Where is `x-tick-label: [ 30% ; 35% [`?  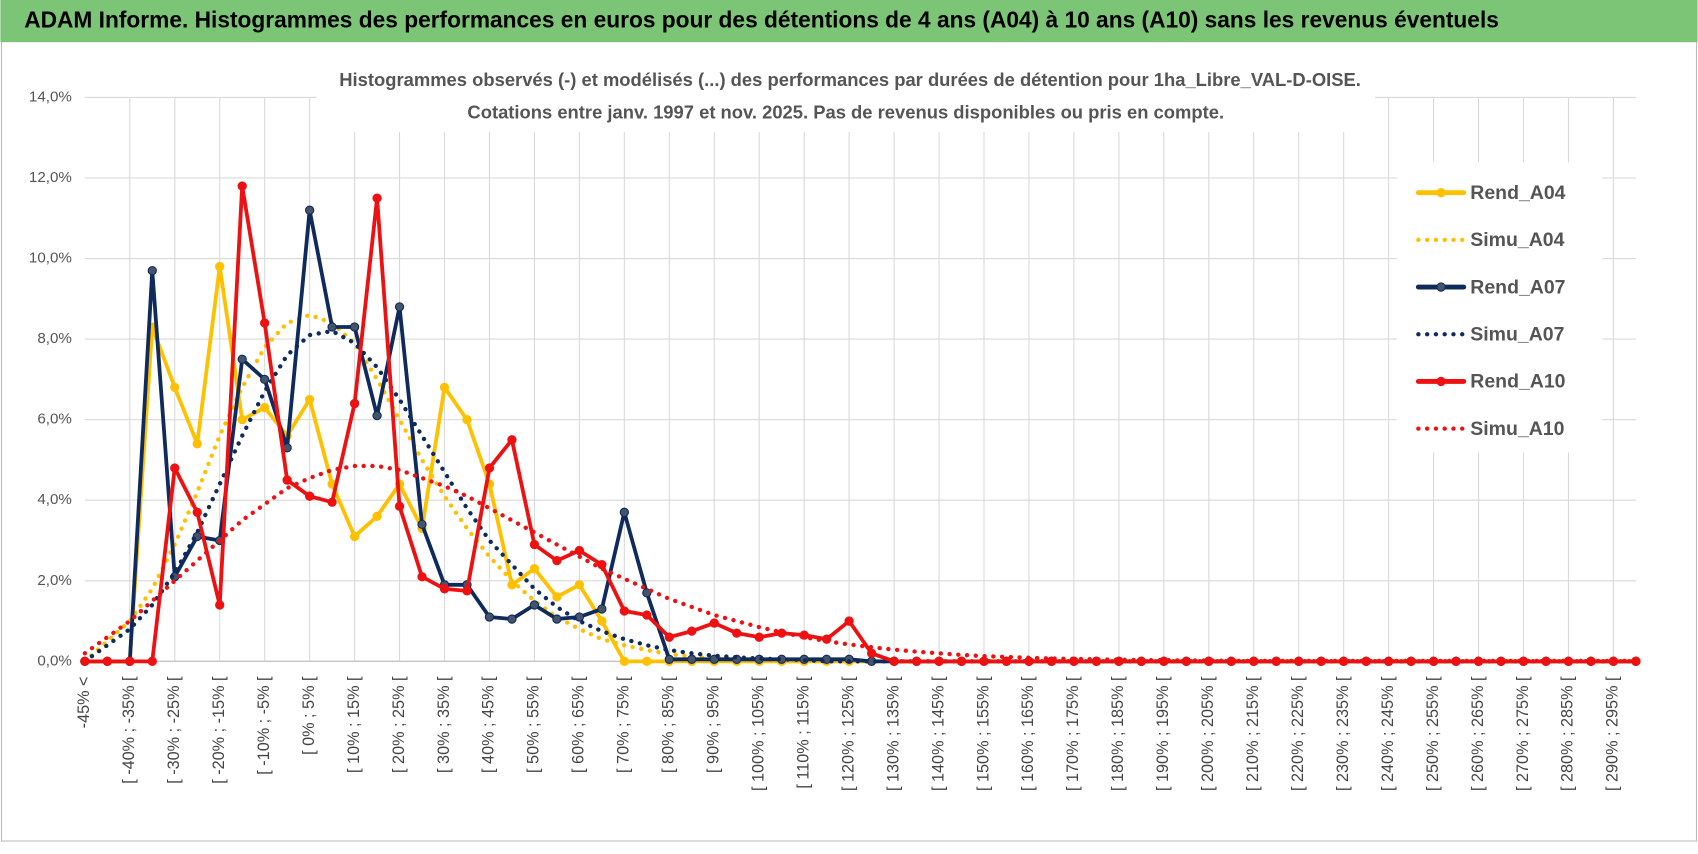
x-tick-label: [ 30% ; 35% [ is located at coordinates (444, 724).